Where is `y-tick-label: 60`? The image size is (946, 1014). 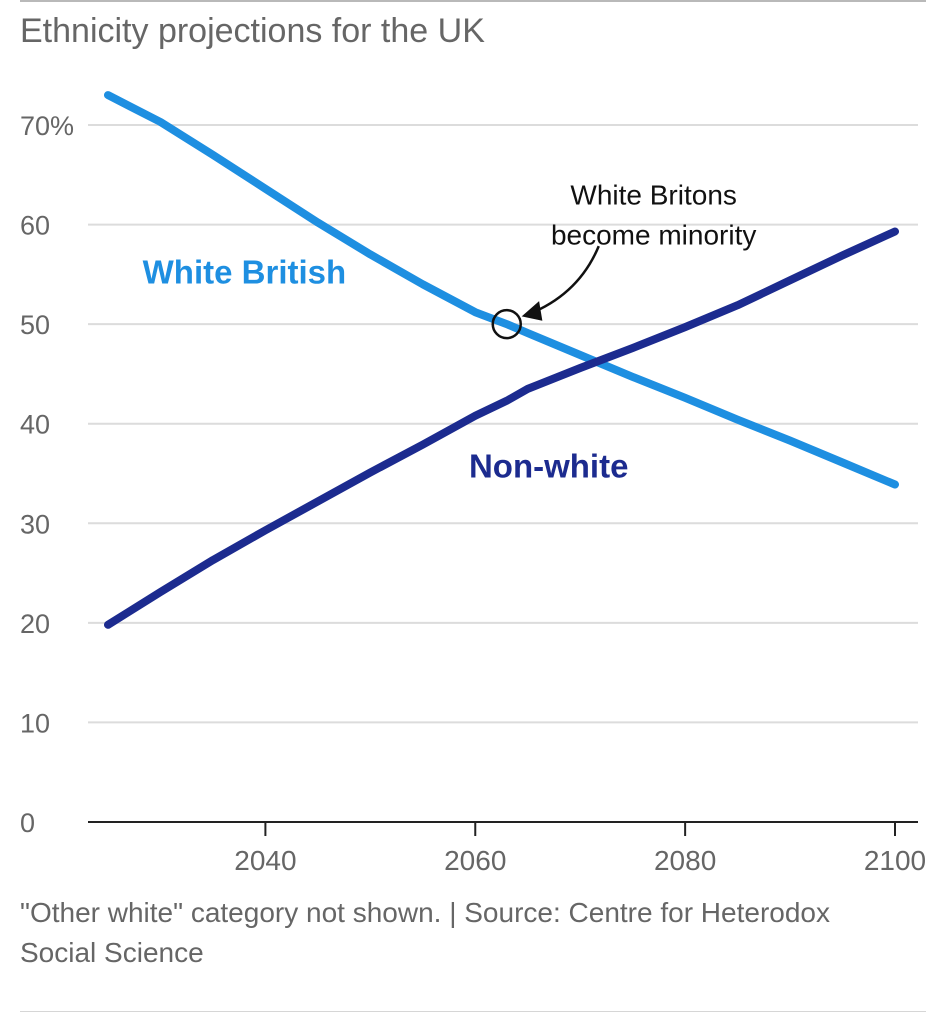
y-tick-label: 60 is located at coordinates (35, 226).